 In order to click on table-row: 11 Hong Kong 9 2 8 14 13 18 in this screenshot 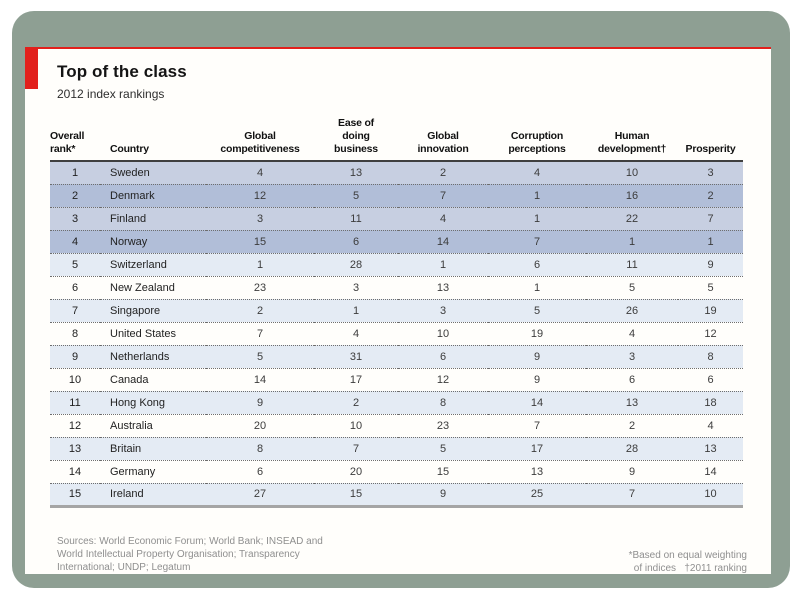, I will do `click(396, 402)`.